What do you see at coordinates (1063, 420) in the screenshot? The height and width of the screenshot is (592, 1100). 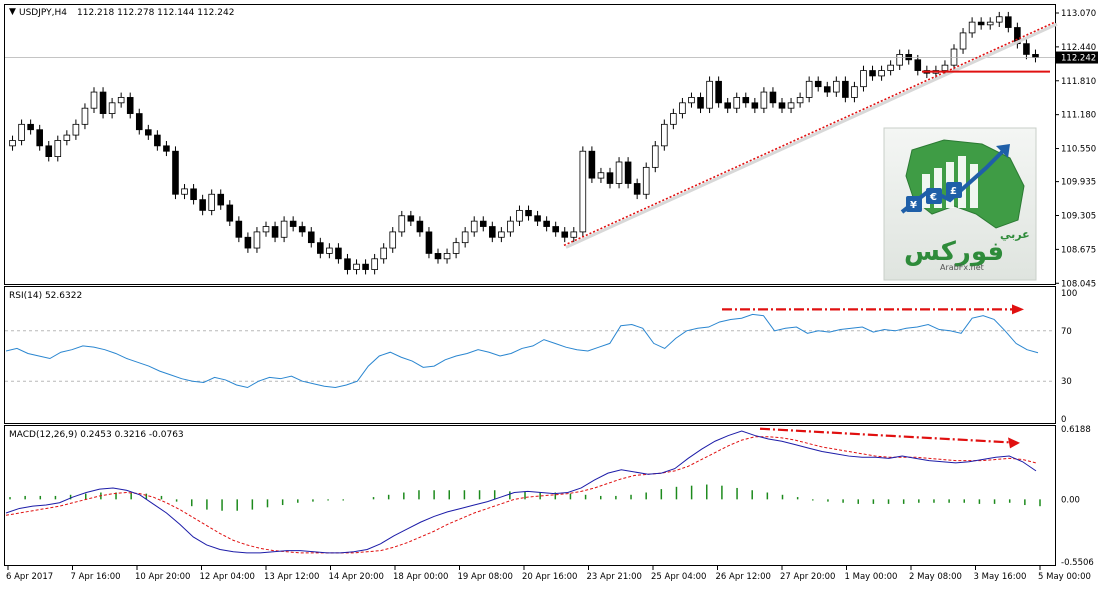 I see `rsi-tick-label-3: 0` at bounding box center [1063, 420].